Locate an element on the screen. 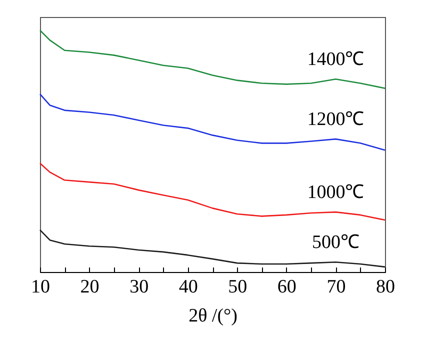 Image resolution: width=433 pixels, height=346 pixels. x-tick-label: 10 is located at coordinates (40, 287).